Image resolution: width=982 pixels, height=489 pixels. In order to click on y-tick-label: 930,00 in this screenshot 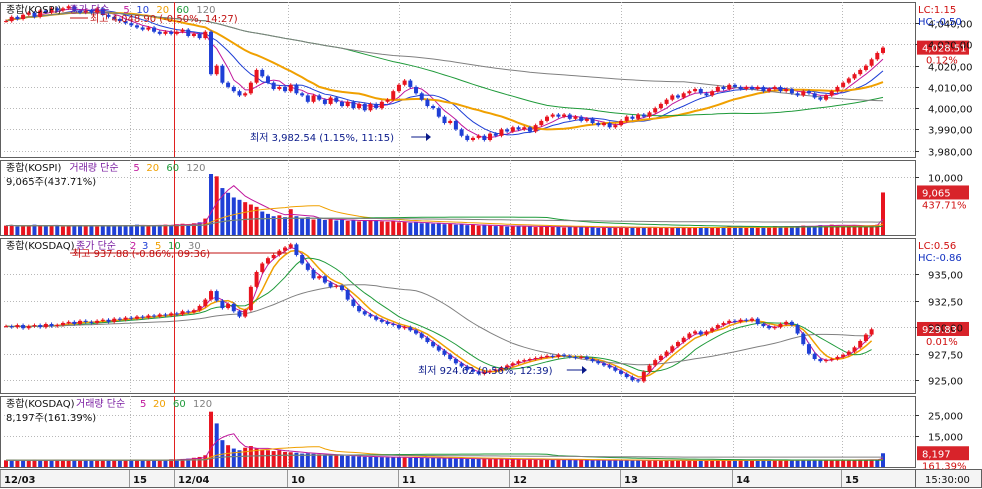, I will do `click(945, 329)`.